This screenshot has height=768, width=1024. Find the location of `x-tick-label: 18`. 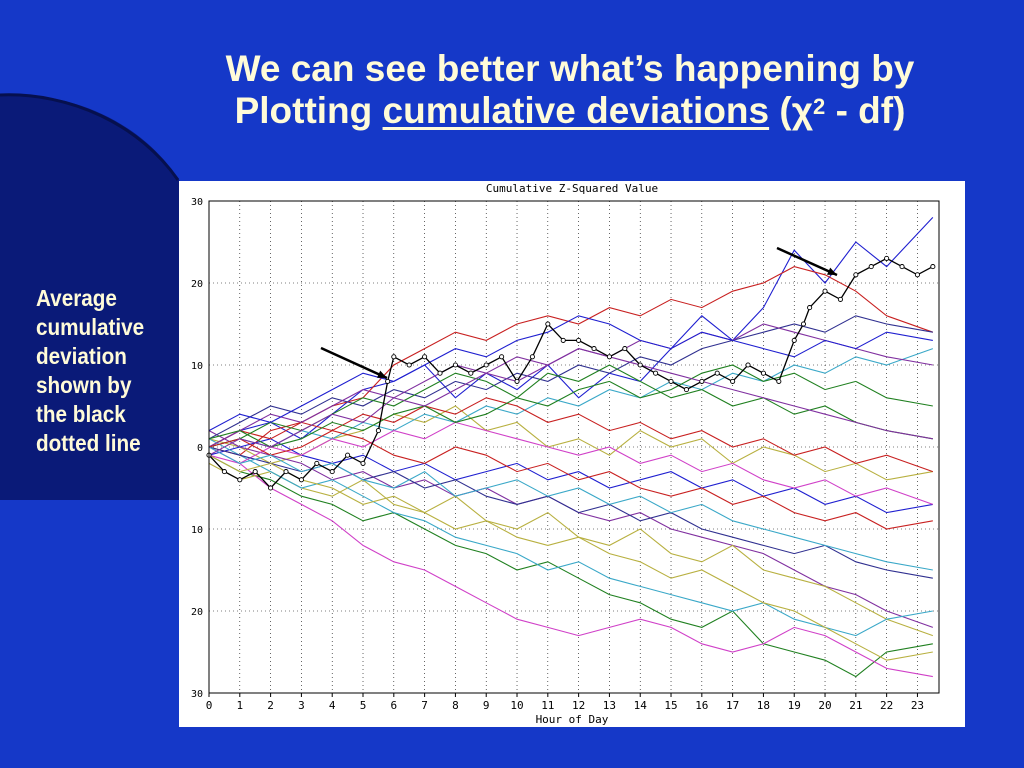

x-tick-label: 18 is located at coordinates (763, 705).